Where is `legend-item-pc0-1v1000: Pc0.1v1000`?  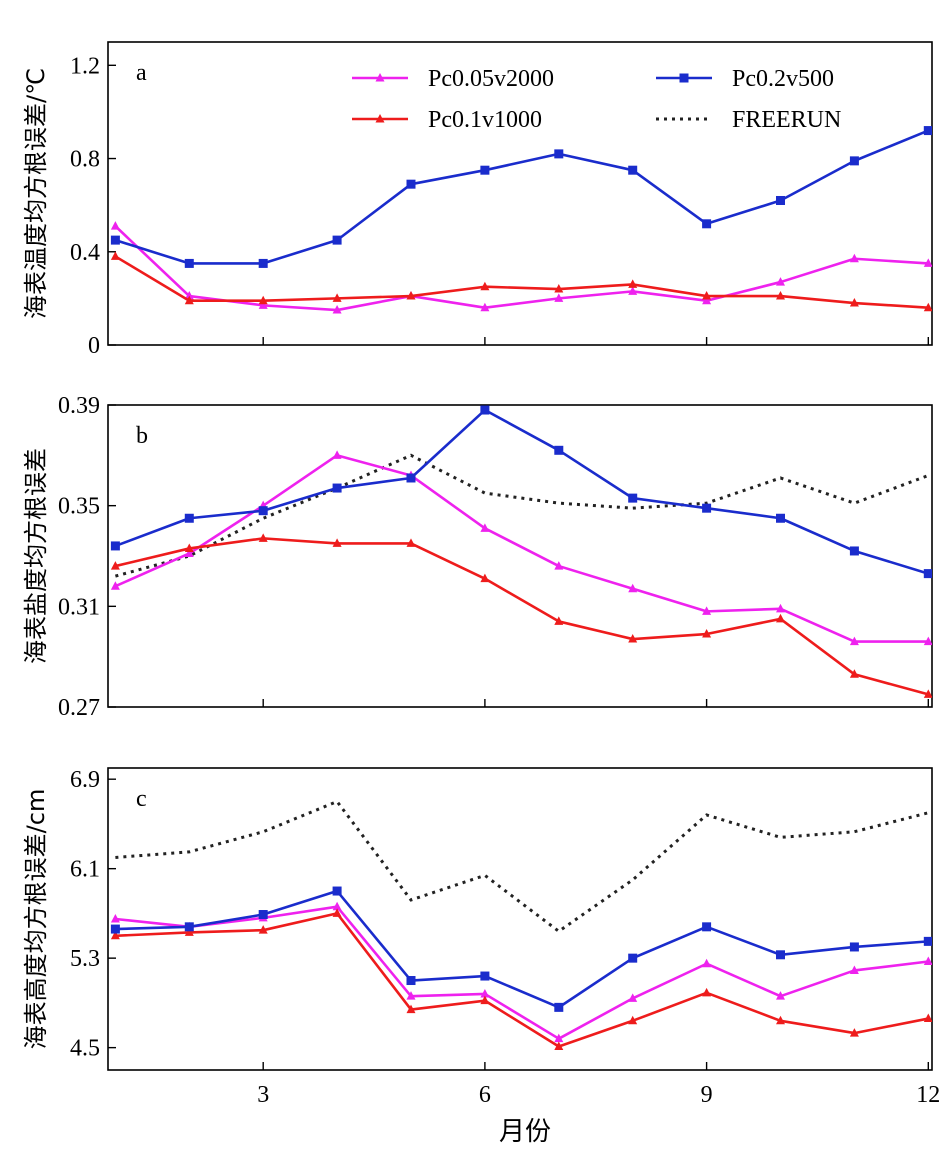 legend-item-pc0-1v1000: Pc0.1v1000 is located at coordinates (447, 120).